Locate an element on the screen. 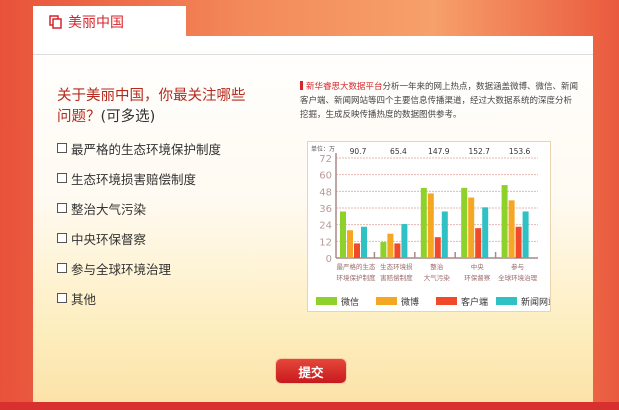  legend-label: 客户端 is located at coordinates (474, 302).